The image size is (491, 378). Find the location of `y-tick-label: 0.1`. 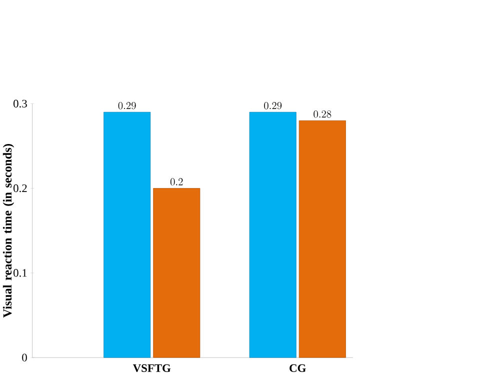

y-tick-label: 0.1 is located at coordinates (20, 273).